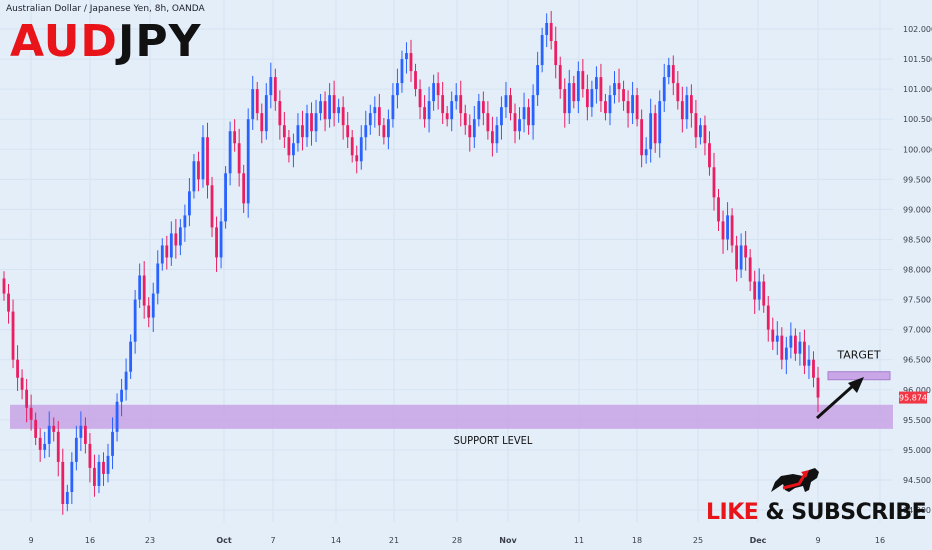  Describe the element at coordinates (667, 398) in the screenshot. I see `chart-annotations: SUPPORT LEVEL TARGET` at that location.